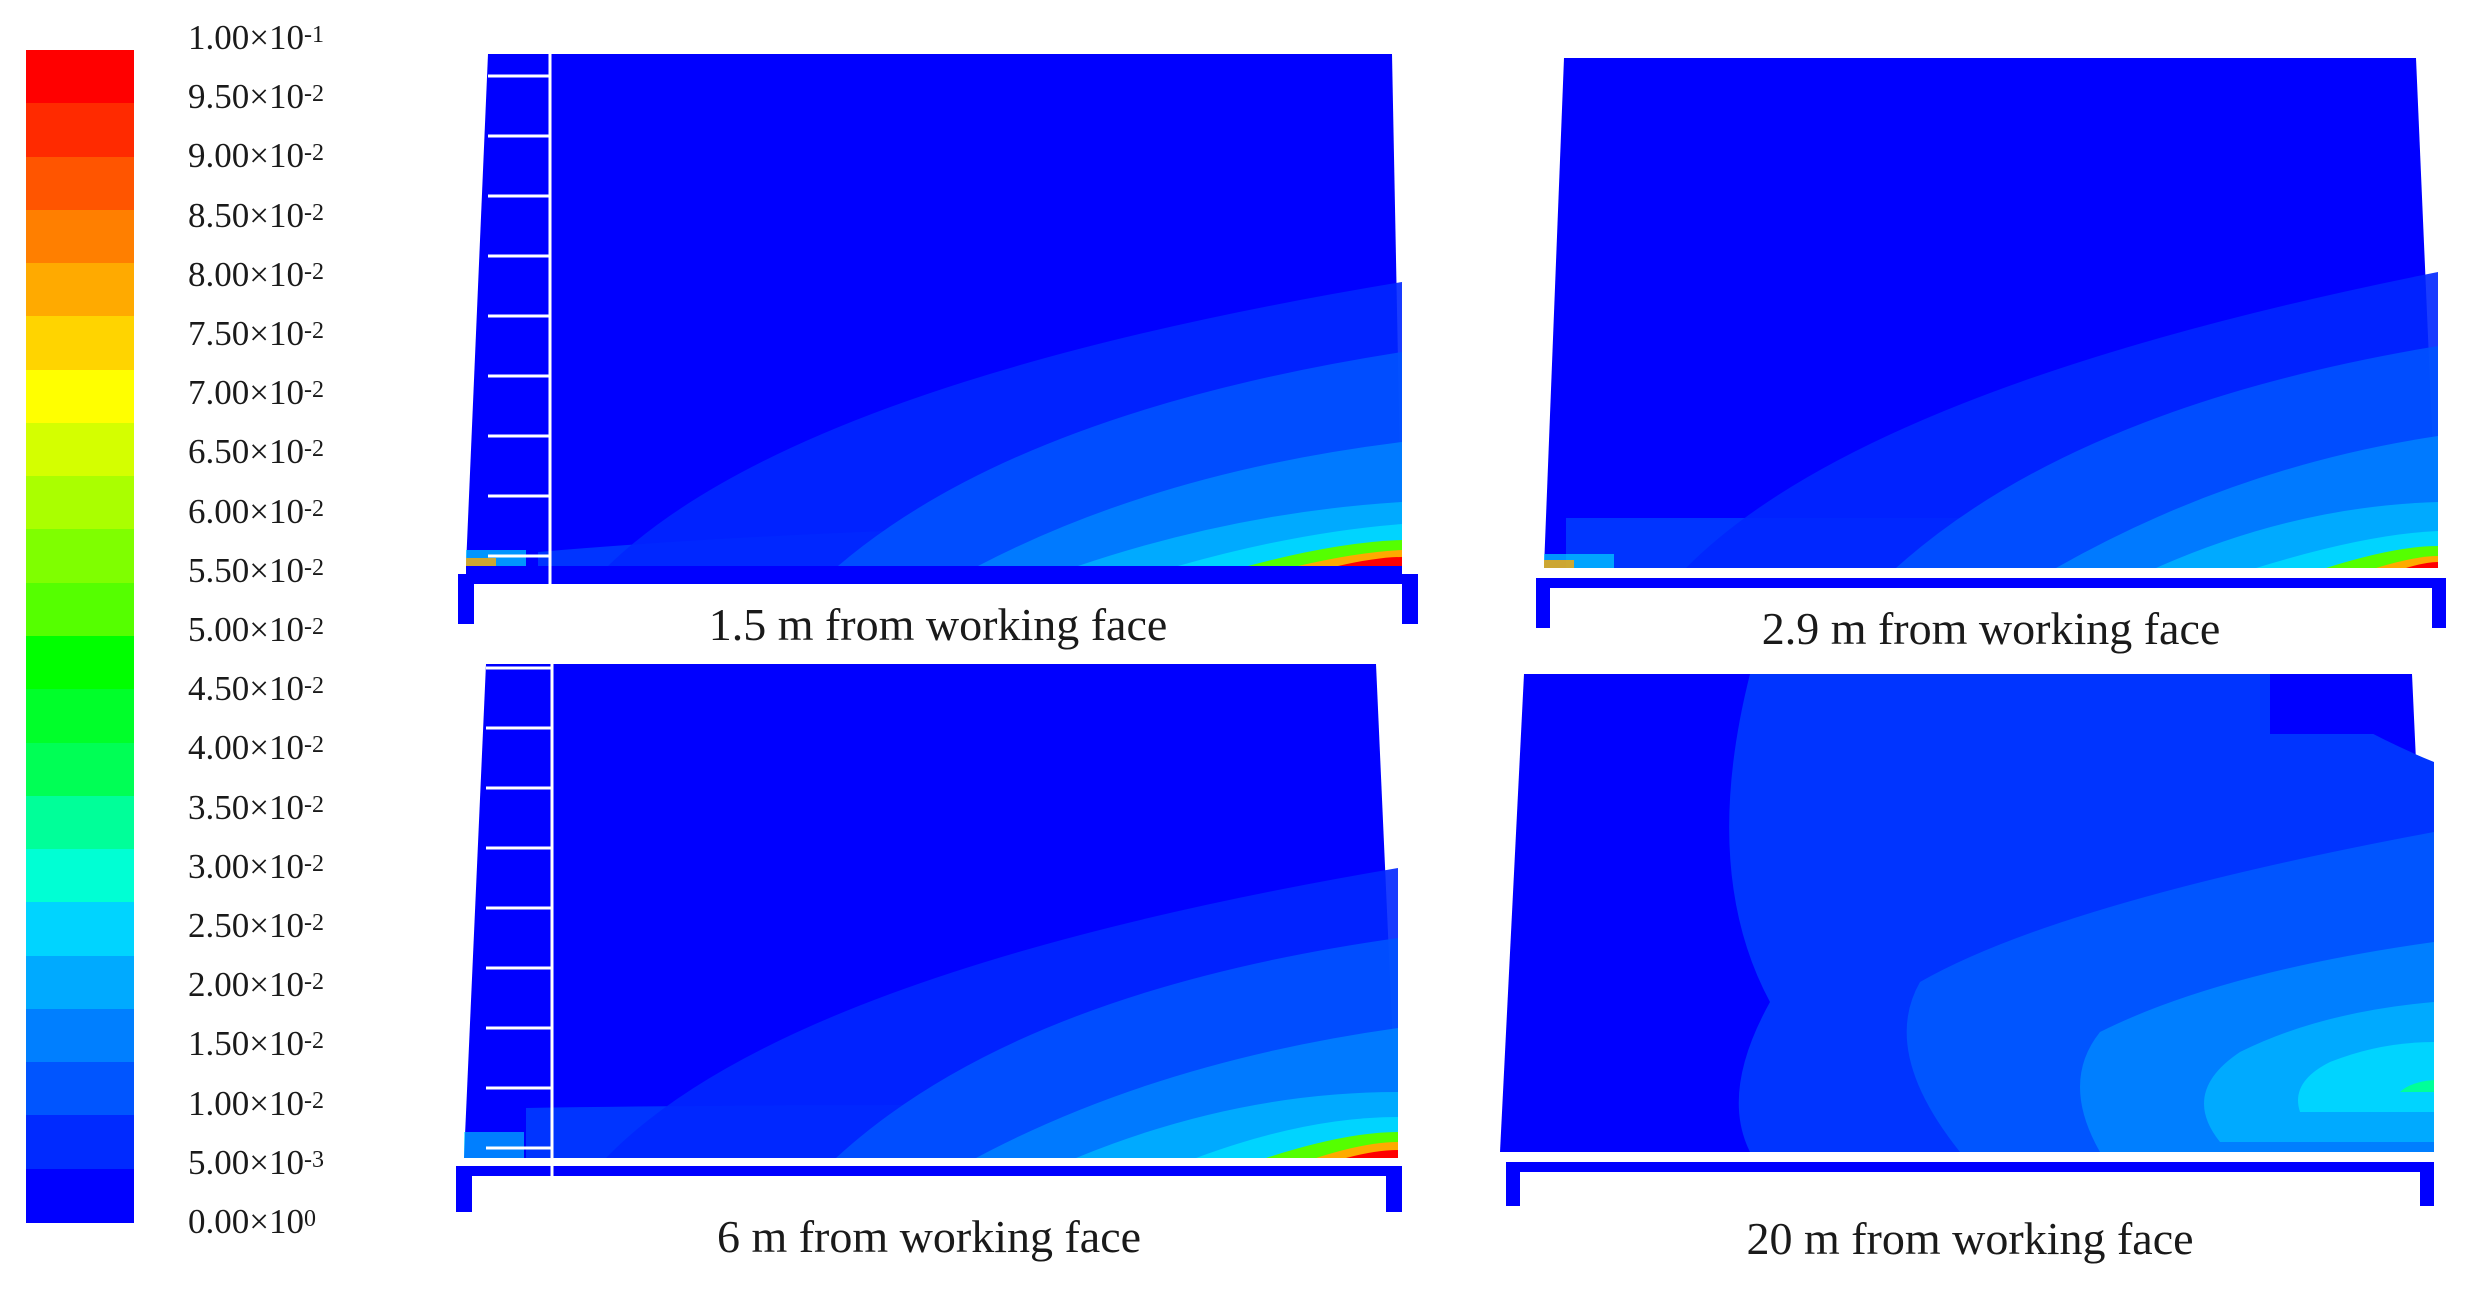 The image size is (2466, 1299). Describe the element at coordinates (256, 97) in the screenshot. I see `scale-tick-label: 9.50×10⁻²` at that location.